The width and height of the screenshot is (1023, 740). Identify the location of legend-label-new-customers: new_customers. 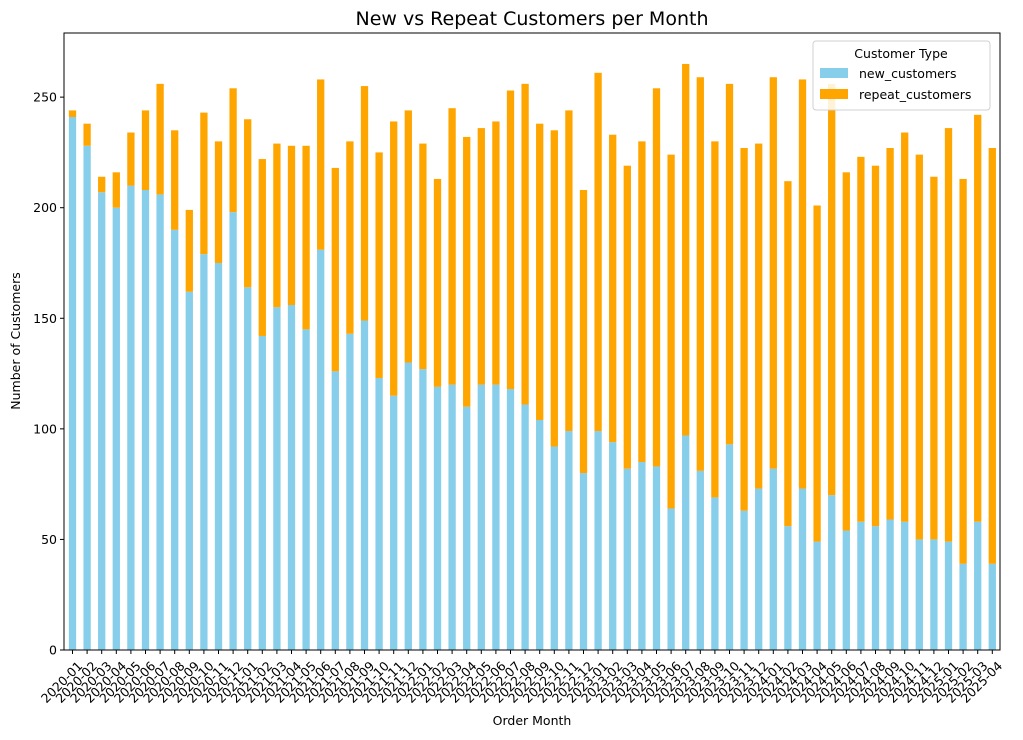
(907, 73).